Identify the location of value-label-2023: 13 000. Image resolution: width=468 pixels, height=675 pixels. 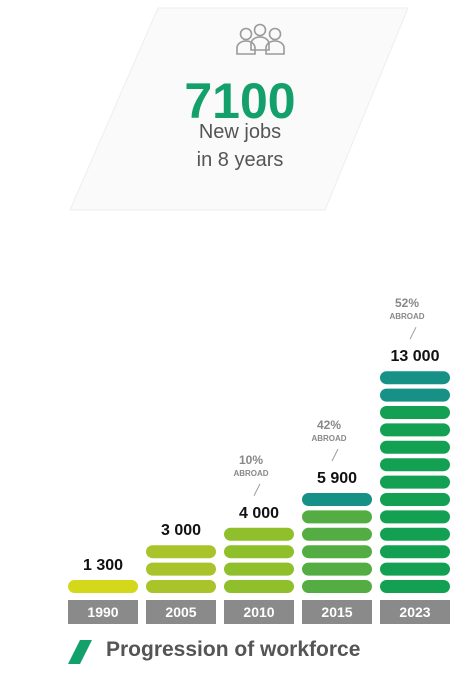
(415, 356).